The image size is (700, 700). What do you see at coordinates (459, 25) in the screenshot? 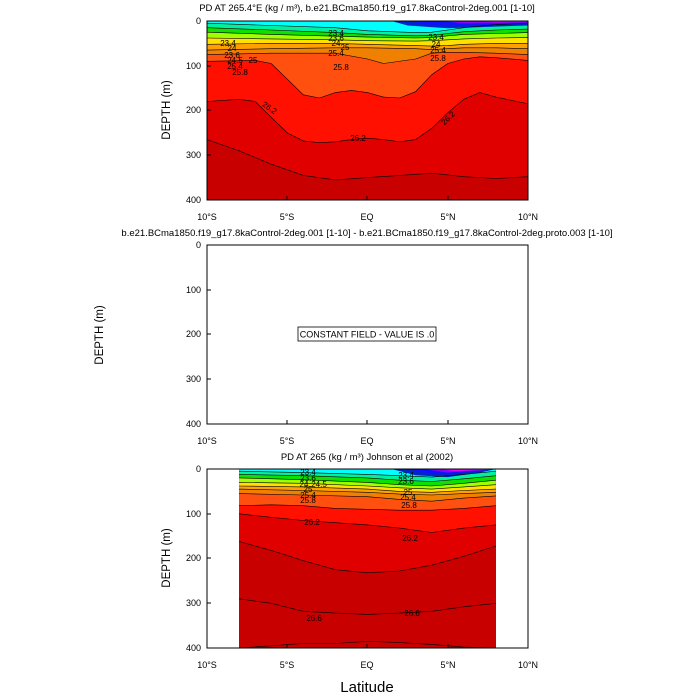
I see `panel-1-surface-anomaly` at bounding box center [459, 25].